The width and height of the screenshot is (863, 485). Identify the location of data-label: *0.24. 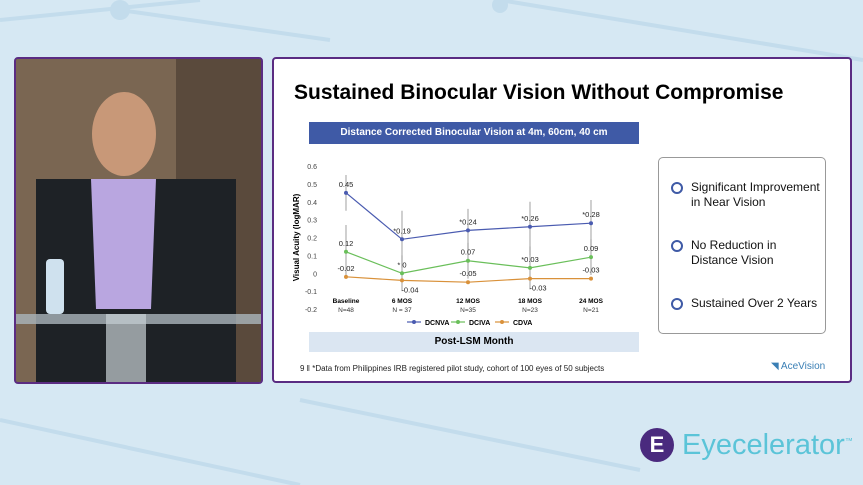
(468, 221).